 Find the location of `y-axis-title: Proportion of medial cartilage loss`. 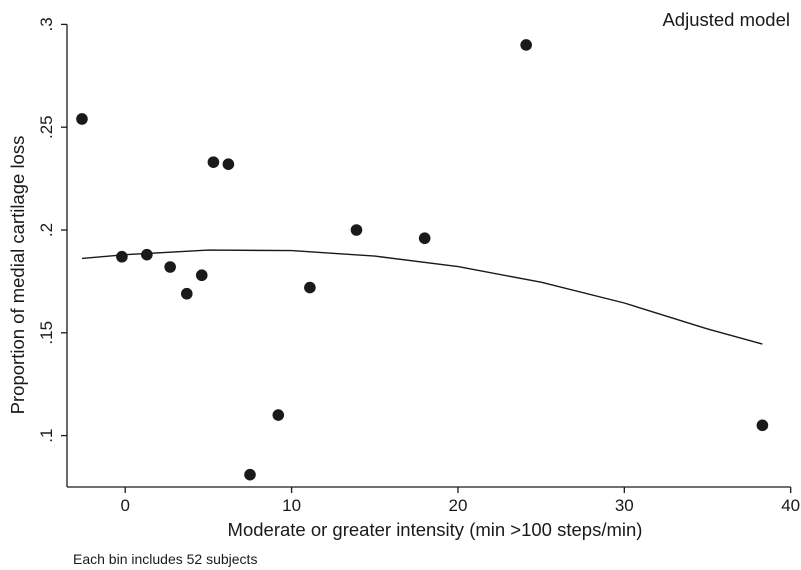

y-axis-title: Proportion of medial cartilage loss is located at coordinates (17, 275).